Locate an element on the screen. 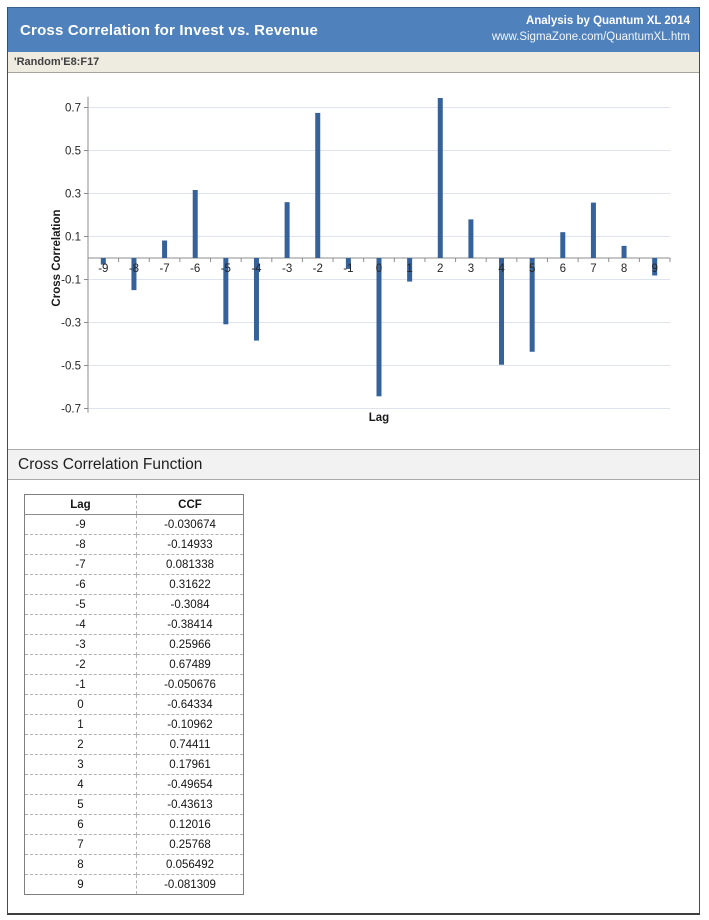 The height and width of the screenshot is (920, 709). ccf-cell: -0.64334 is located at coordinates (190, 704).